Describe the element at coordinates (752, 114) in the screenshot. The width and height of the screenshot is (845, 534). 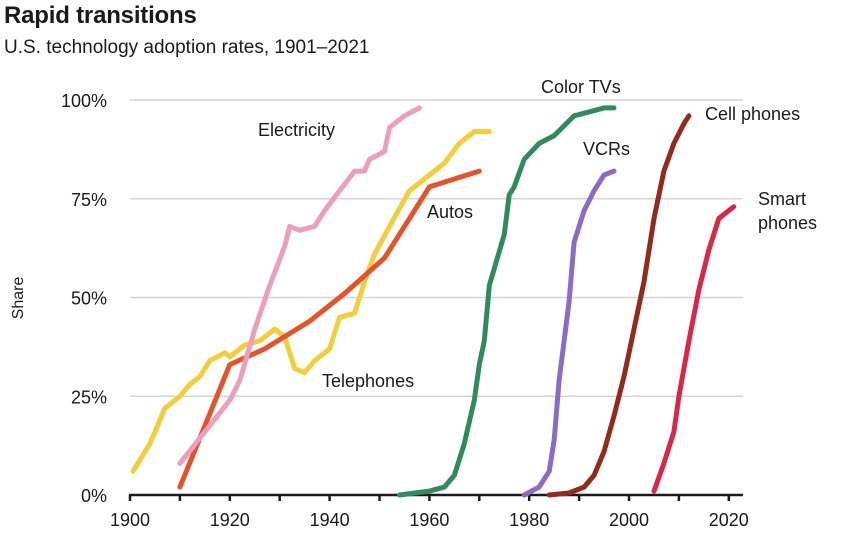
I see `series-label-cell-phones: Cell phones` at that location.